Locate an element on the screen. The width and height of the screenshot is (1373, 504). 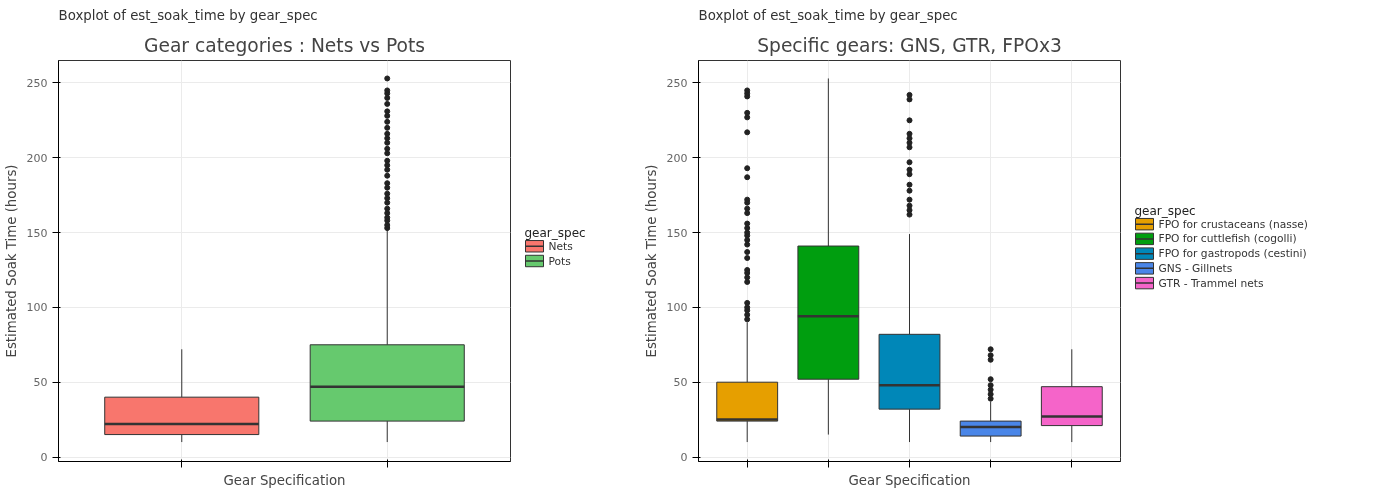
legend-label: GNS - Gillnets is located at coordinates (1195, 268).